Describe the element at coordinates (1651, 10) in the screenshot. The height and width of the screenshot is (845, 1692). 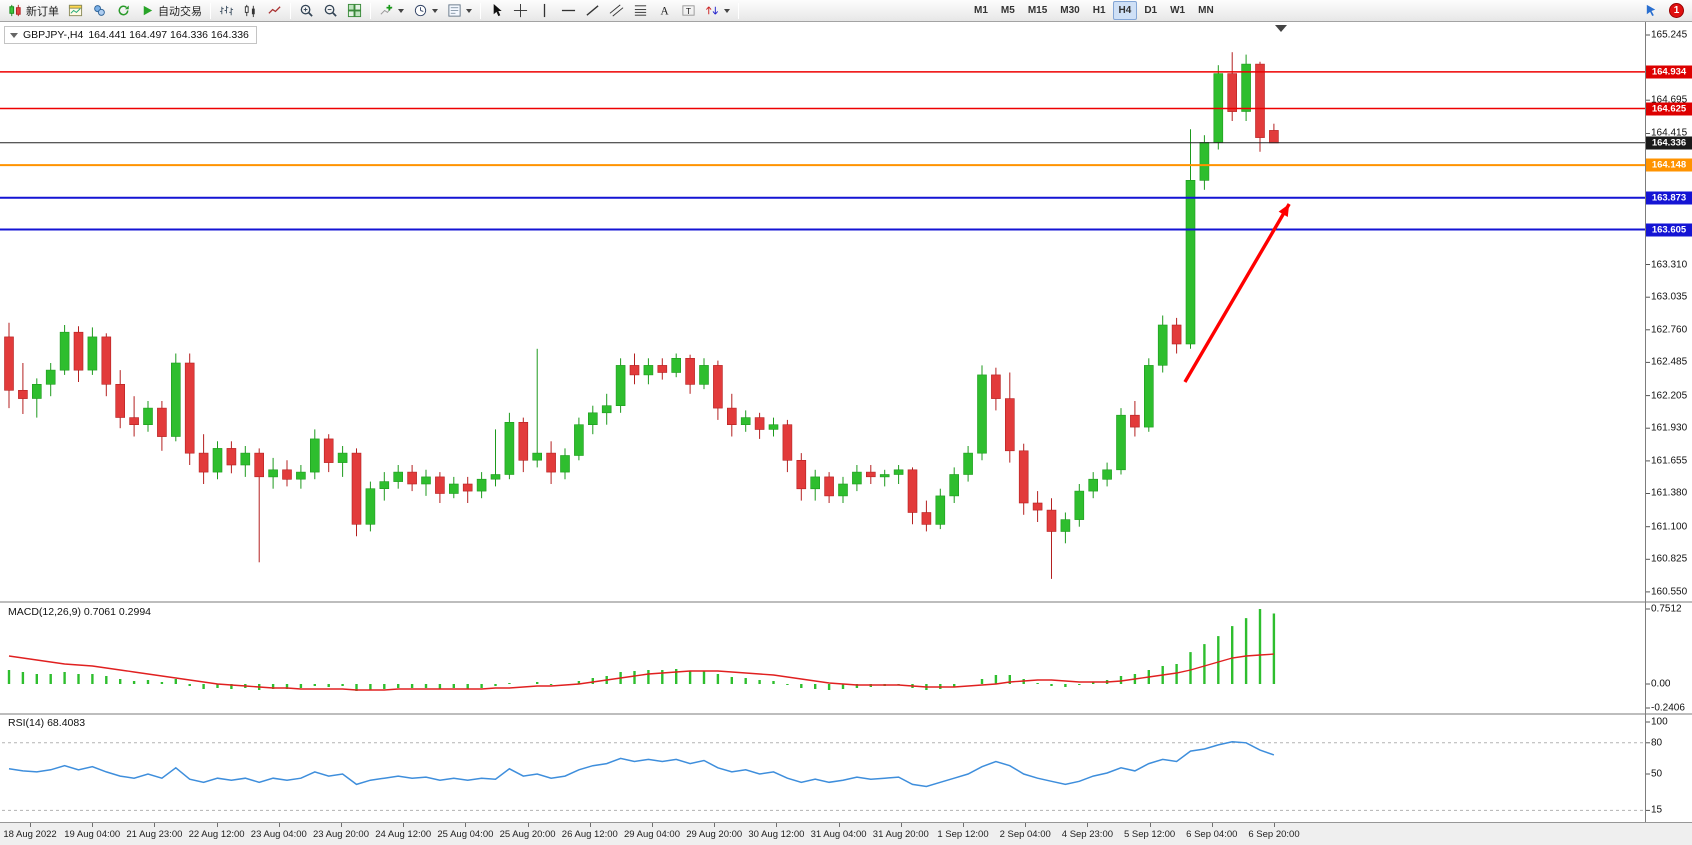
I see `pointer-button` at that location.